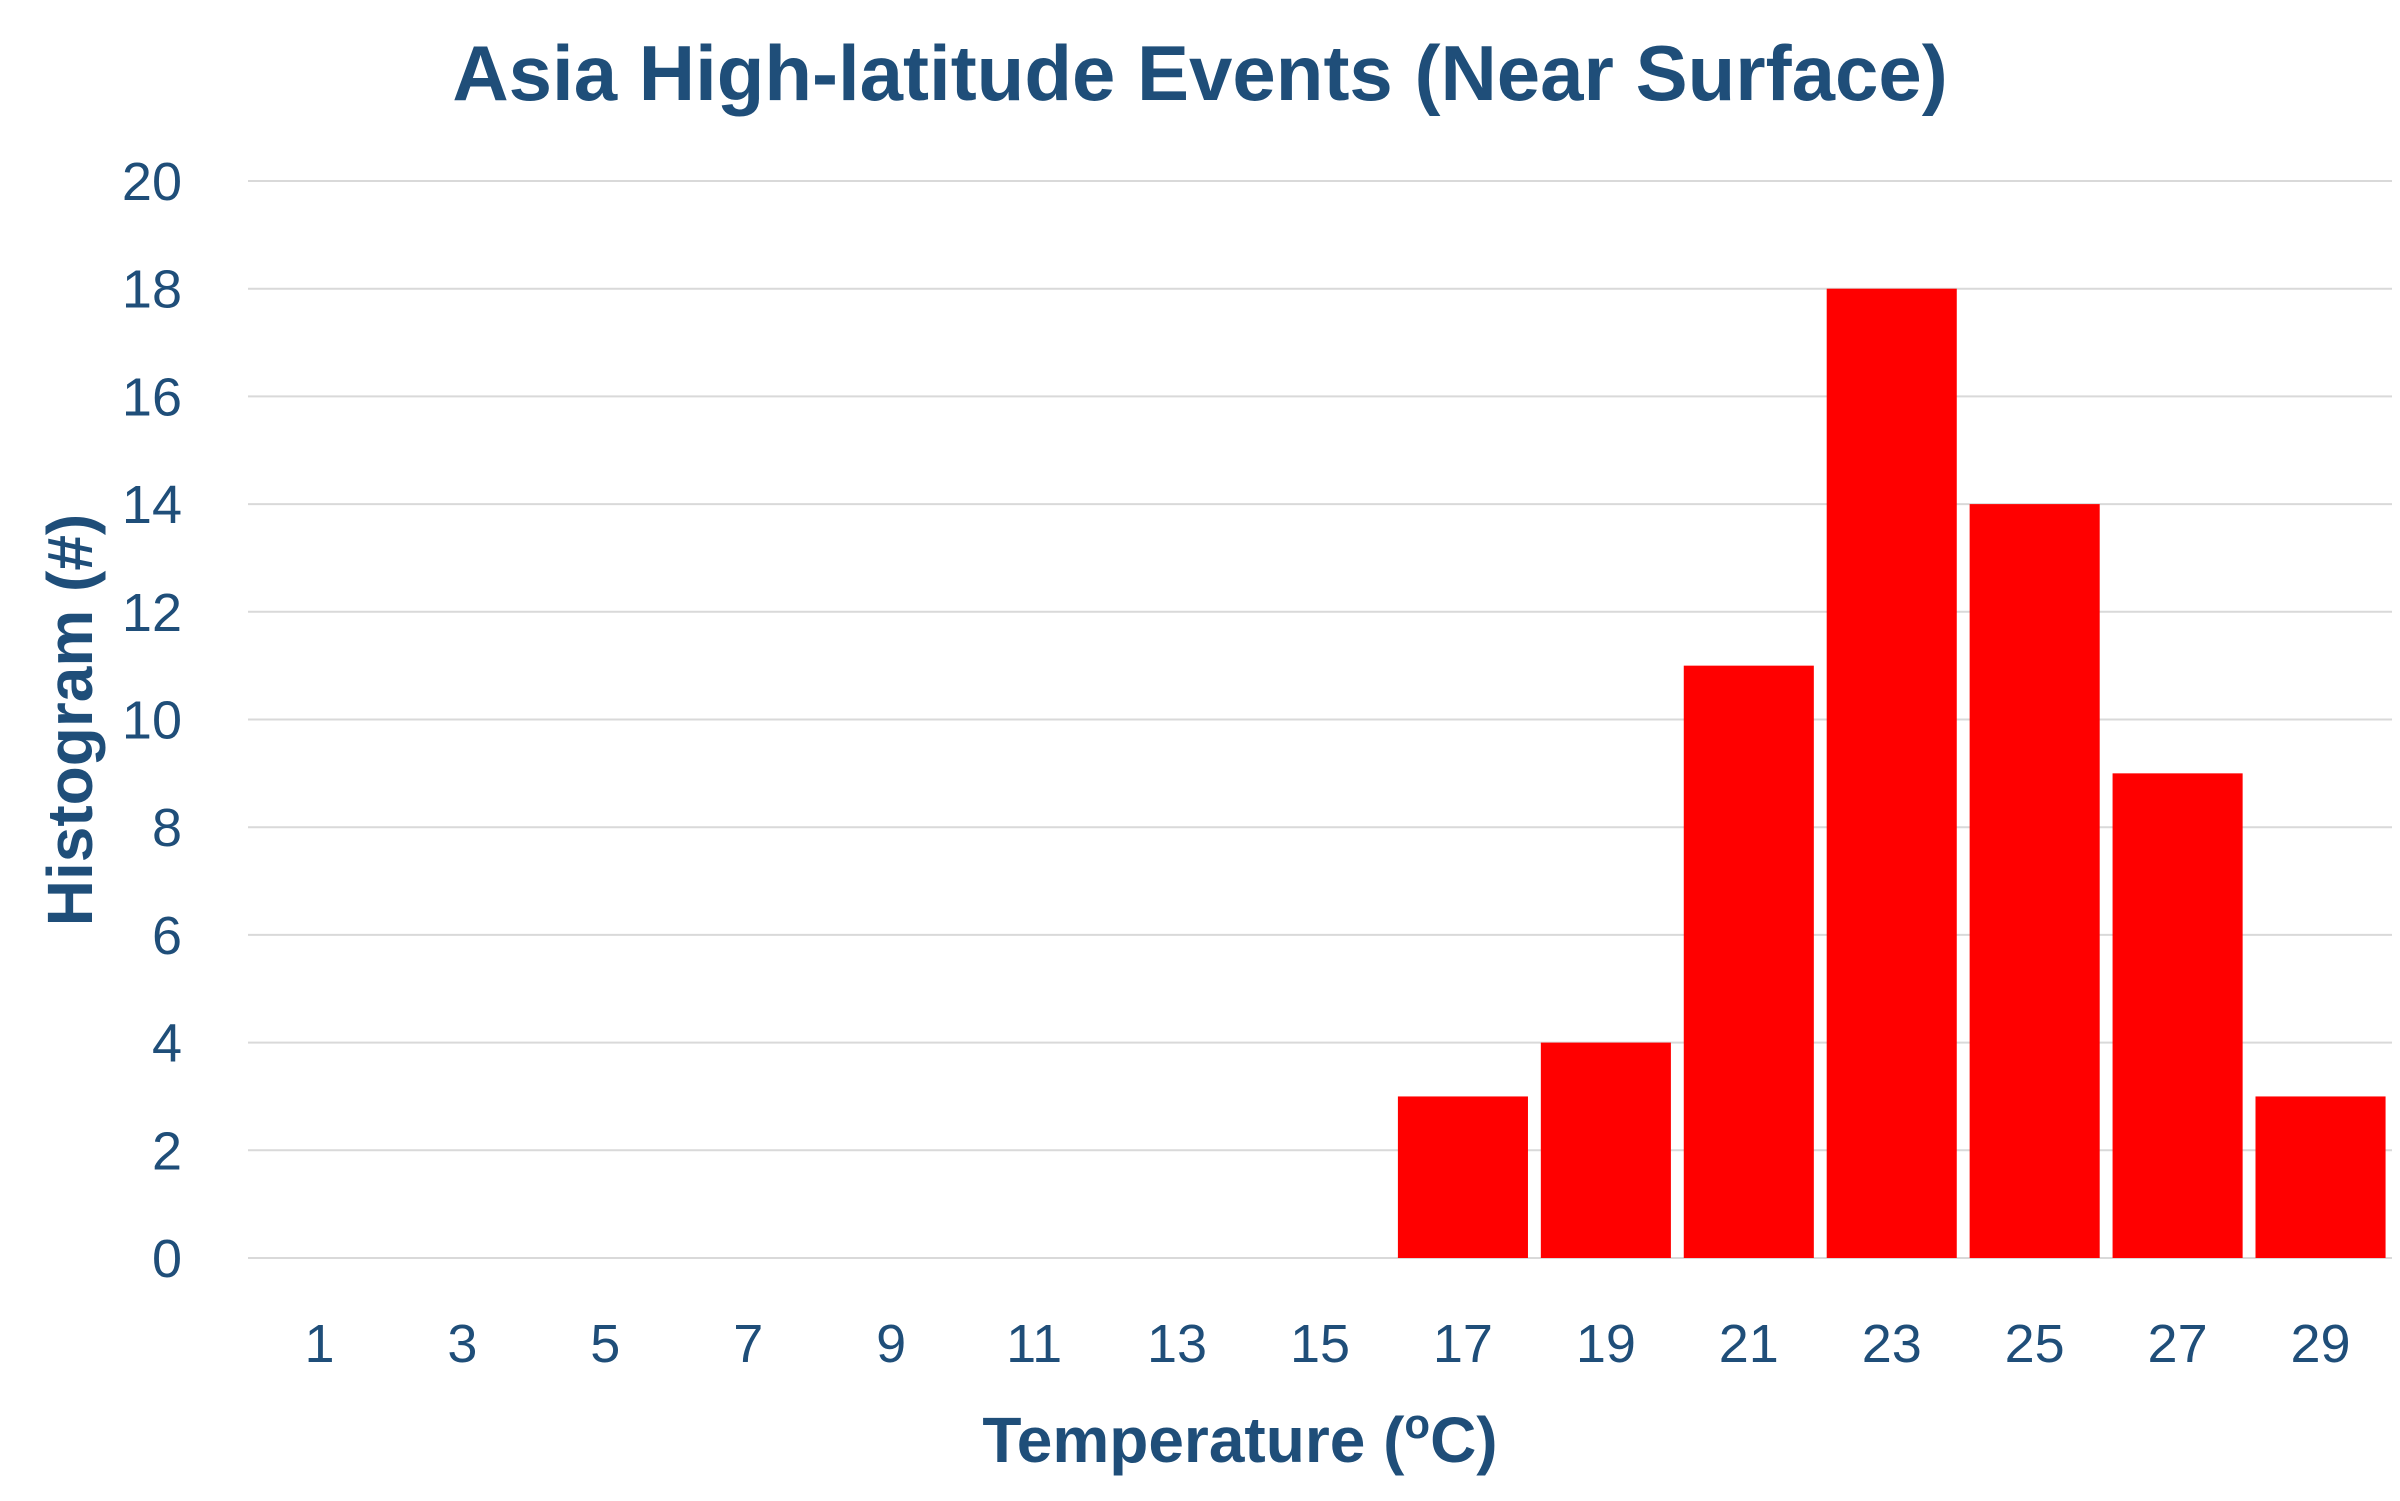 The height and width of the screenshot is (1501, 2400). I want to click on y-axis-ticks: 0 2 4 6 8 10 12 14 16 18 20, so click(152, 720).